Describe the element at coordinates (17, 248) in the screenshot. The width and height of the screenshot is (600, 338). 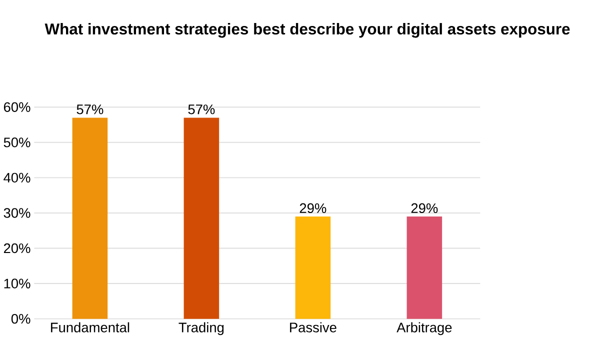
I see `y-tick-label: 20%` at that location.